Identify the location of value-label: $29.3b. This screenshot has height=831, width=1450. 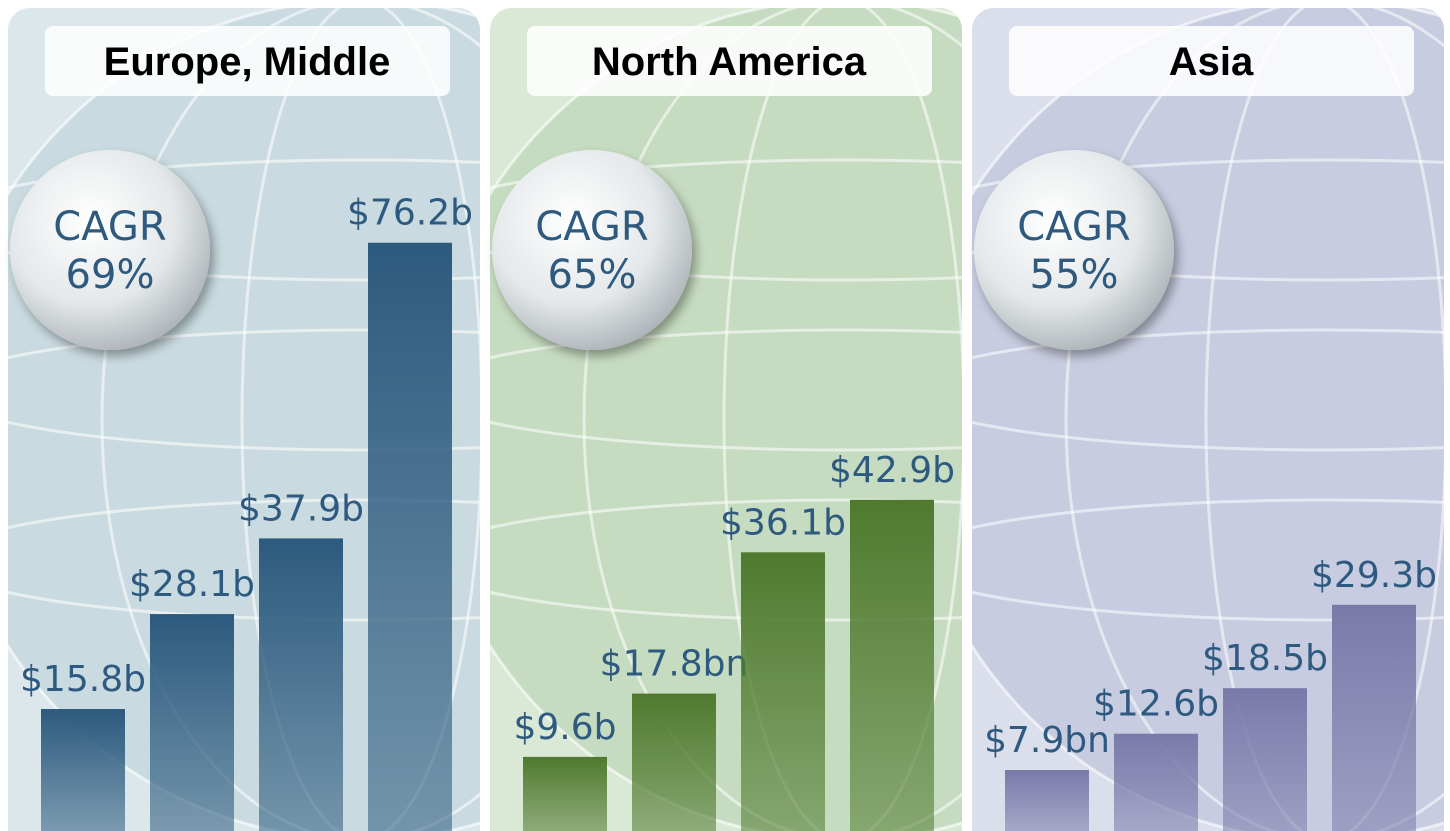
(1374, 575).